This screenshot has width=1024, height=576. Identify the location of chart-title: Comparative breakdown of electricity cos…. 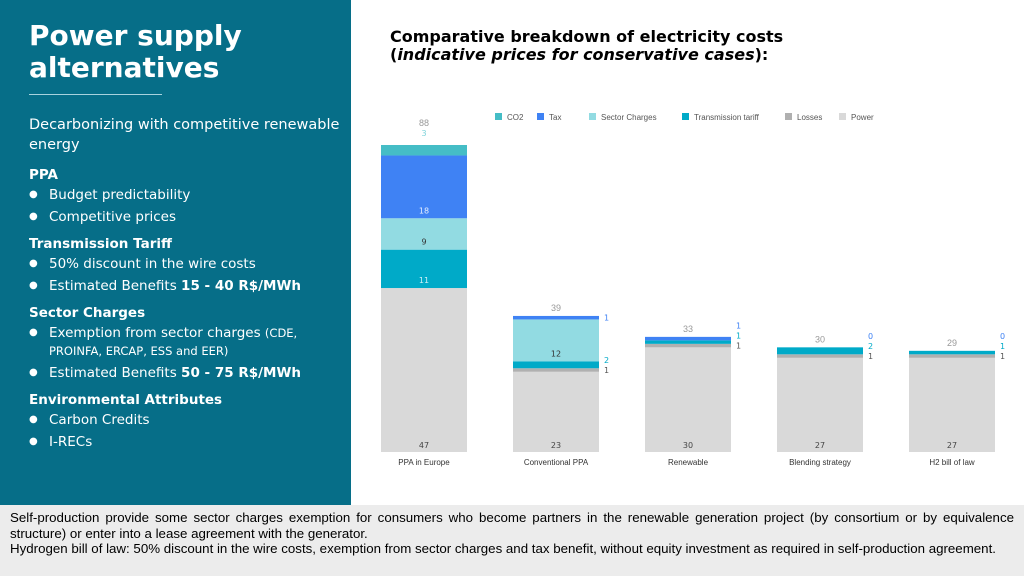
(586, 46).